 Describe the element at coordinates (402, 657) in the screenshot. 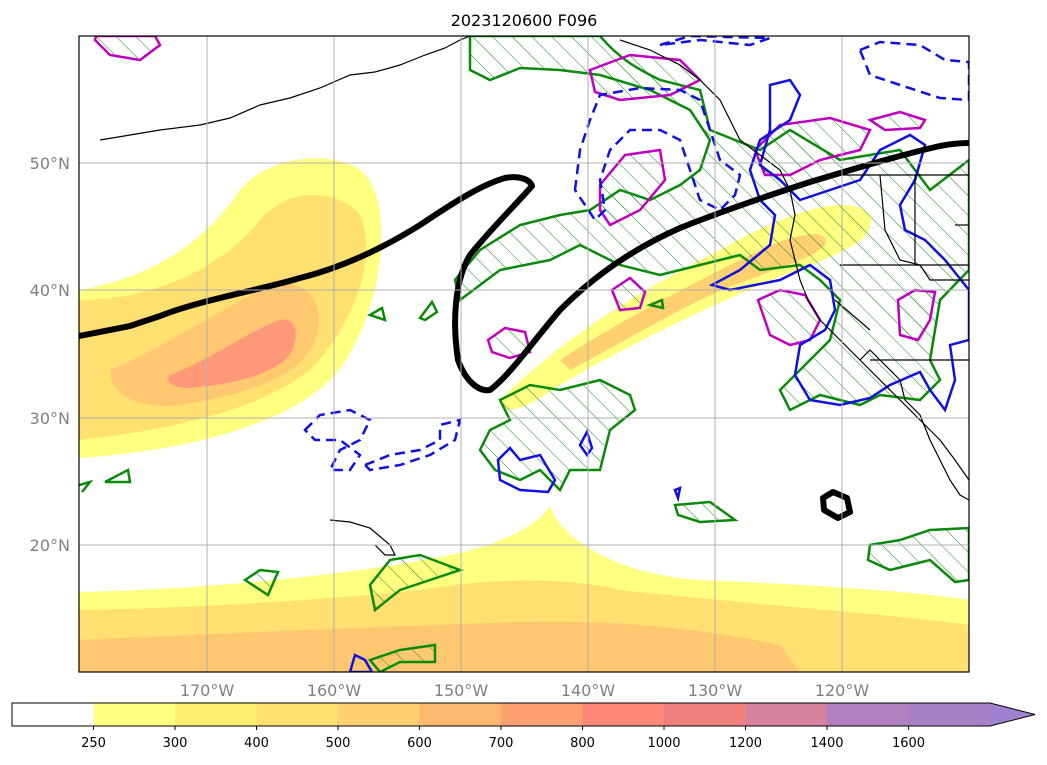

I see `hatch-region-small-c` at that location.